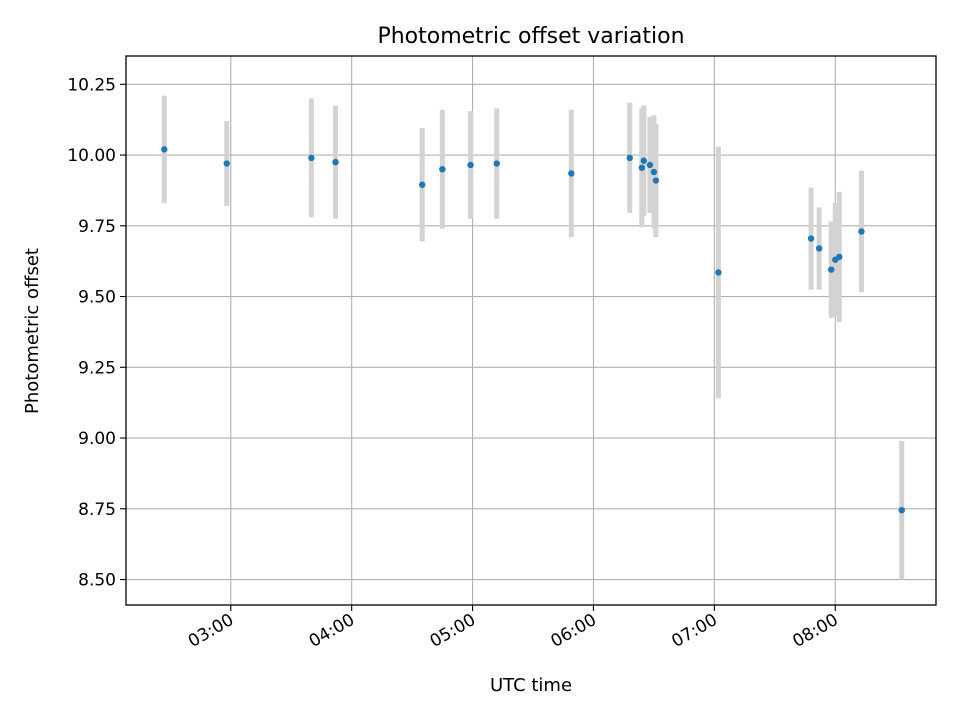  What do you see at coordinates (530, 36) in the screenshot?
I see `chart-title: Photometric offset variation` at bounding box center [530, 36].